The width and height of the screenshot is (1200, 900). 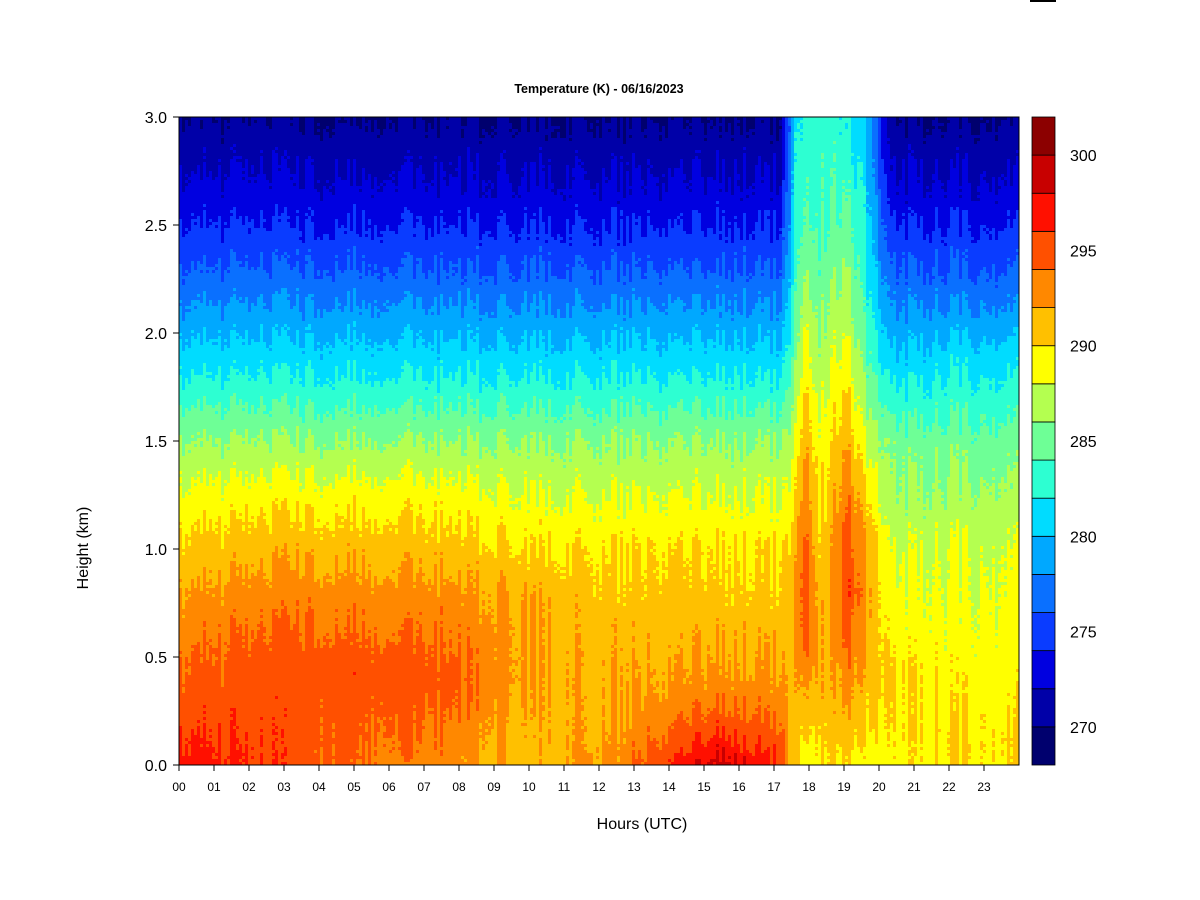 I want to click on y-tick-label: 0.0, so click(x=156, y=766).